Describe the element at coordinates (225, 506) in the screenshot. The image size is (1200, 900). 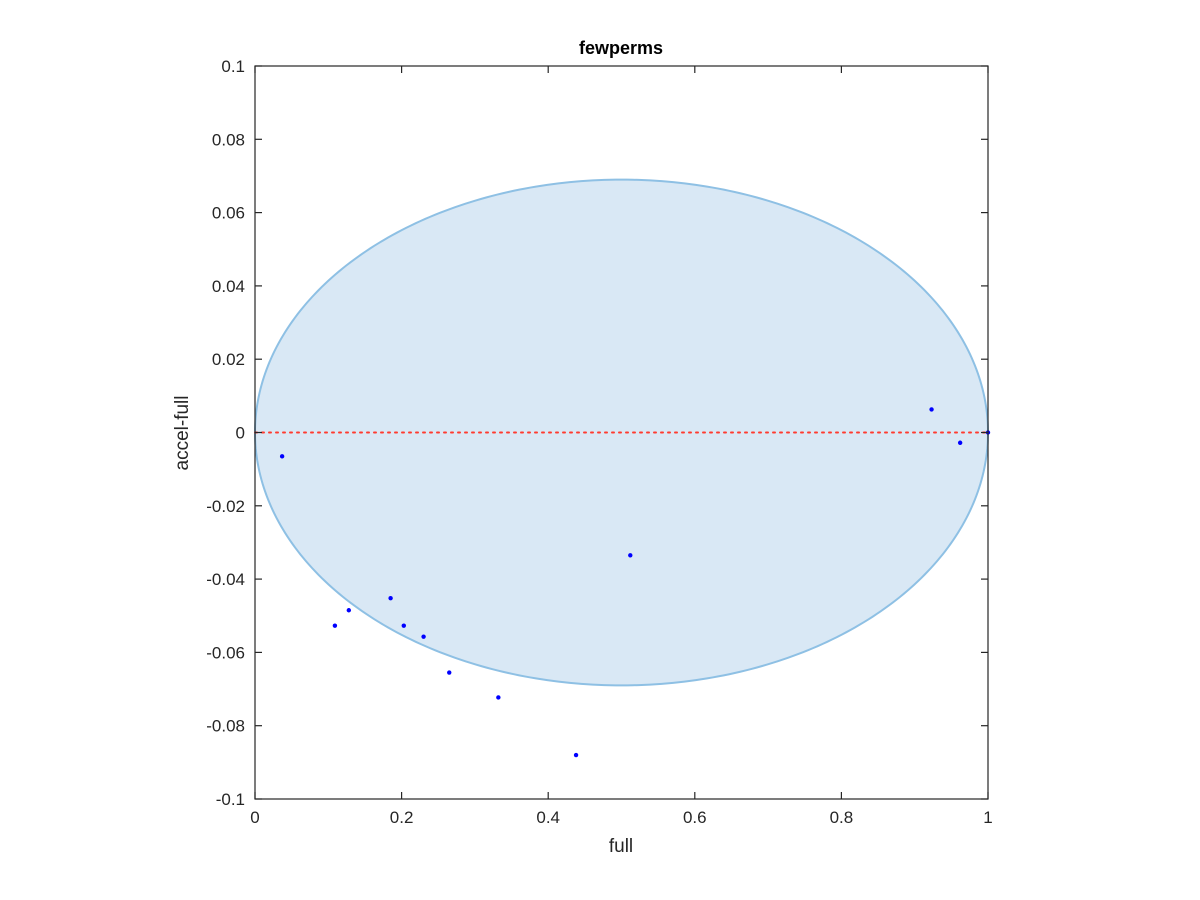
I see `y-tick-label: -0.02` at that location.